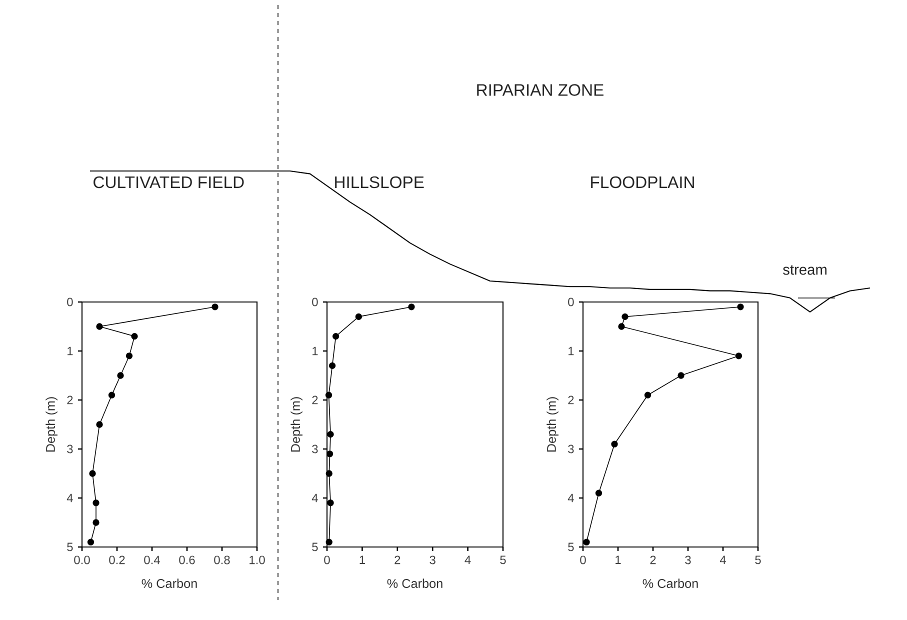 The height and width of the screenshot is (620, 907). I want to click on x-tick-label: 0.0, so click(82, 560).